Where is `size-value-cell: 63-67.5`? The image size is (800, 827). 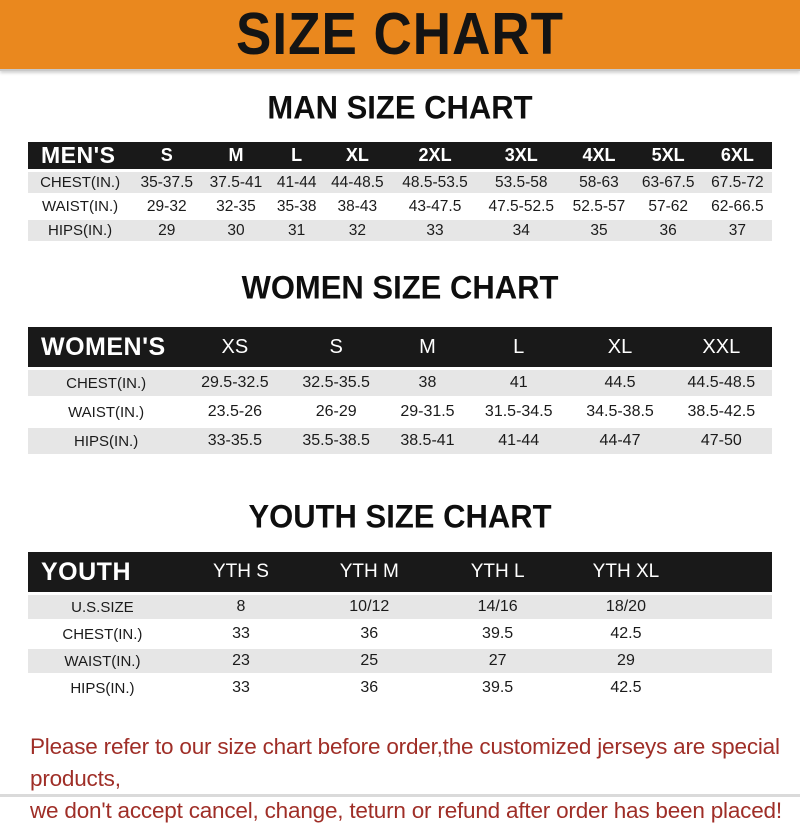 size-value-cell: 63-67.5 is located at coordinates (668, 182).